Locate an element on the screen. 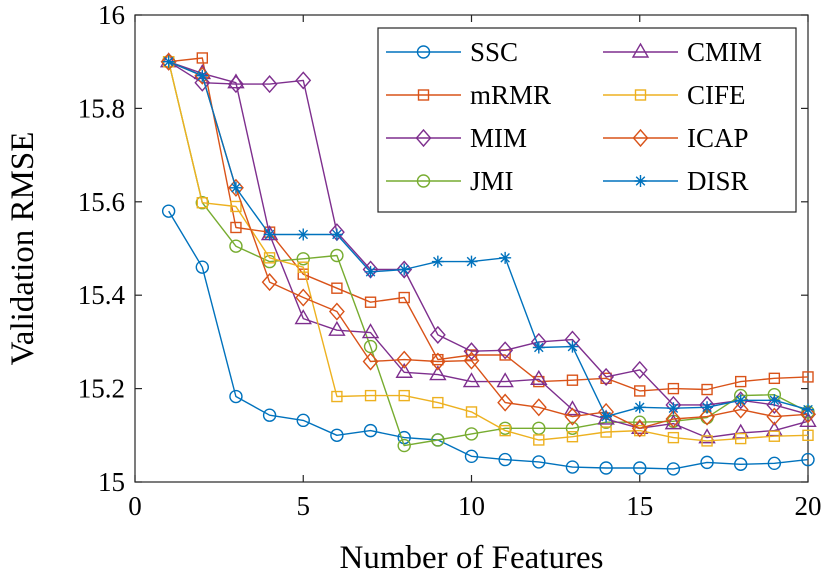 Image resolution: width=830 pixels, height=577 pixels. y-tick-label: 15 is located at coordinates (111, 482).